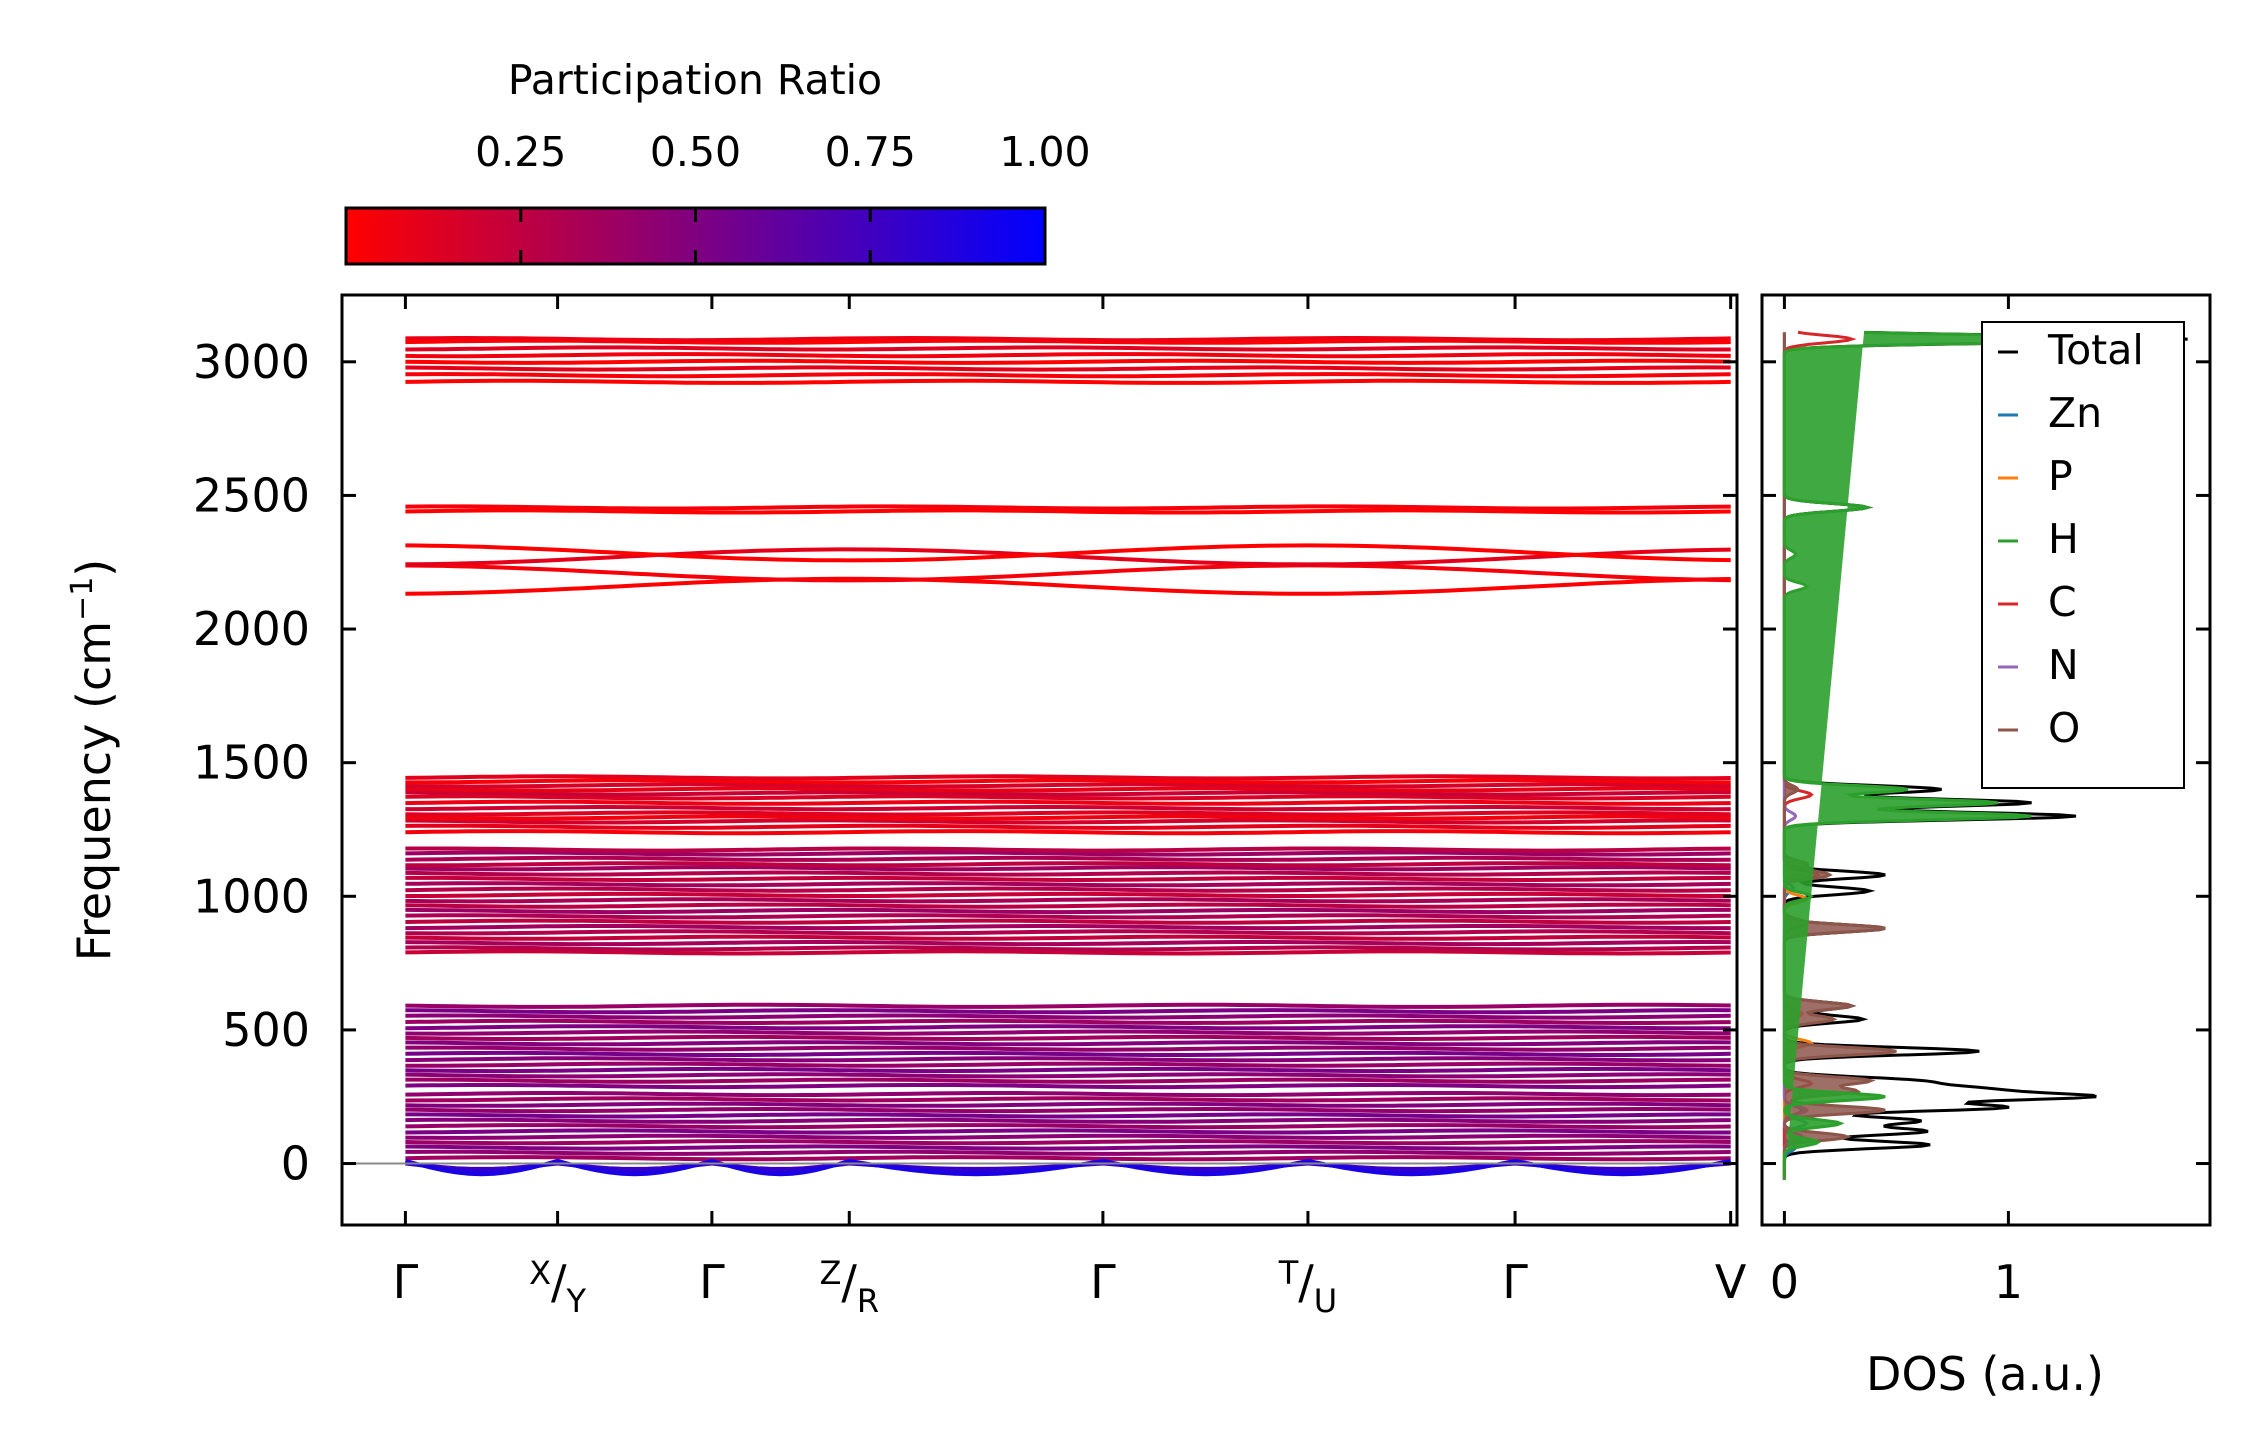 This screenshot has width=2259, height=1455. Describe the element at coordinates (520, 152) in the screenshot. I see `colorbar-tick-label: 0.25` at that location.